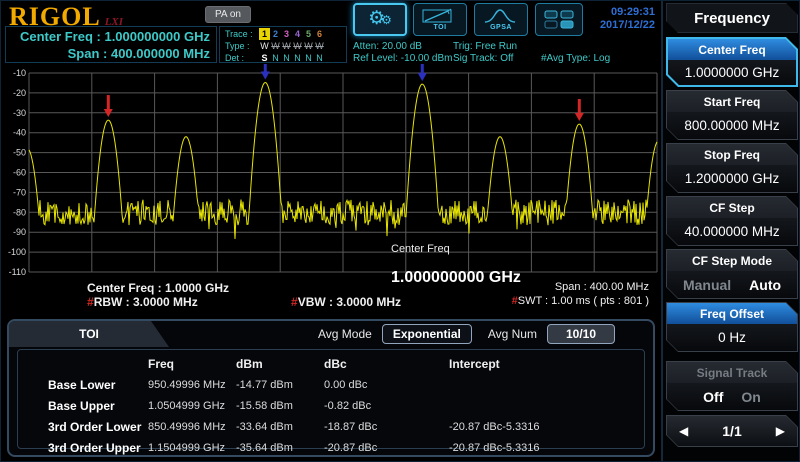  Describe the element at coordinates (249, 363) in the screenshot. I see `col-header-dbm: dBm` at that location.